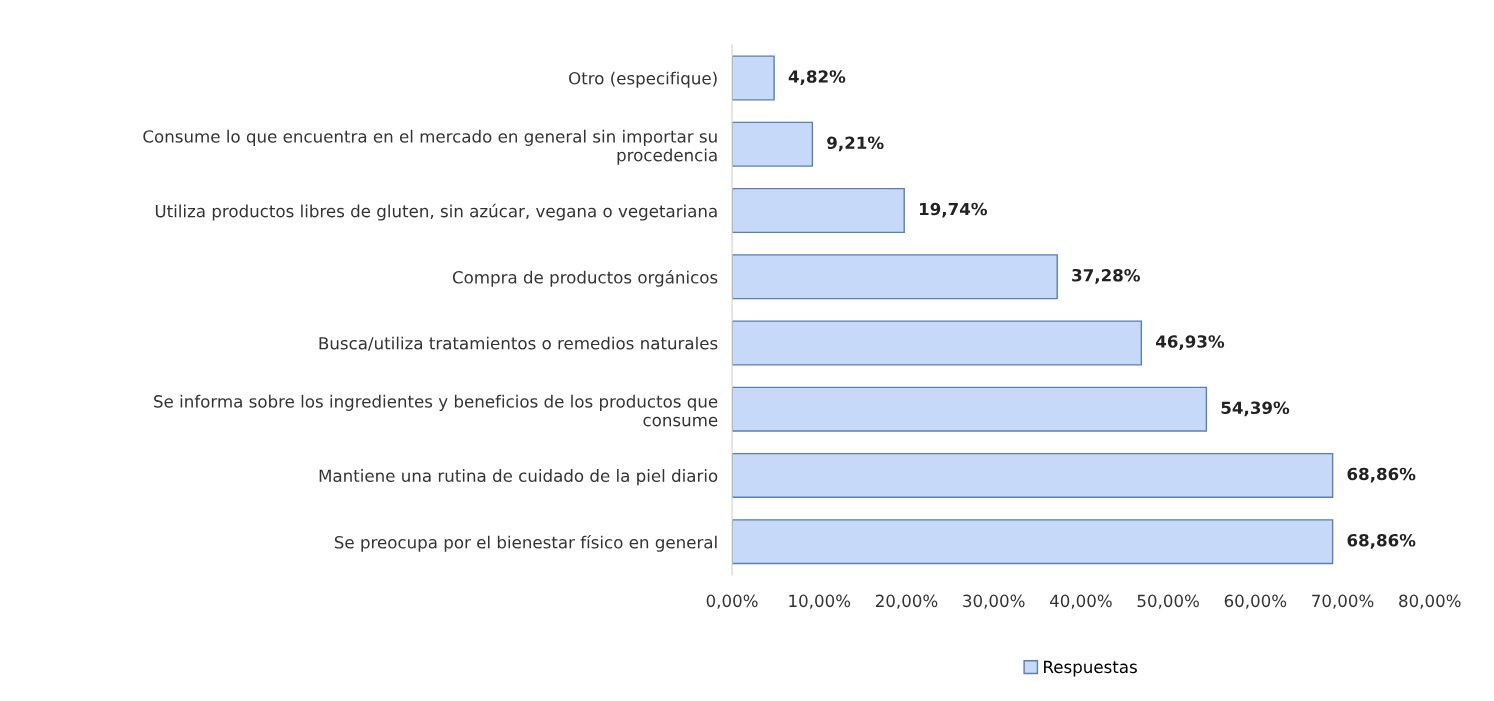  What do you see at coordinates (1190, 342) in the screenshot?
I see `data-label: 46,93%` at bounding box center [1190, 342].